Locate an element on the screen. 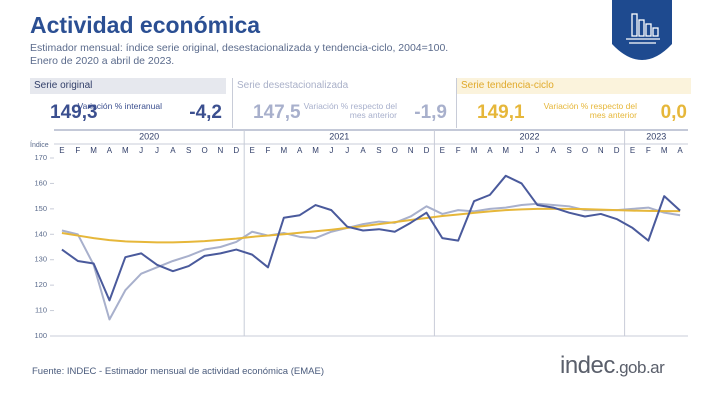  year-label: 2020 is located at coordinates (149, 136).